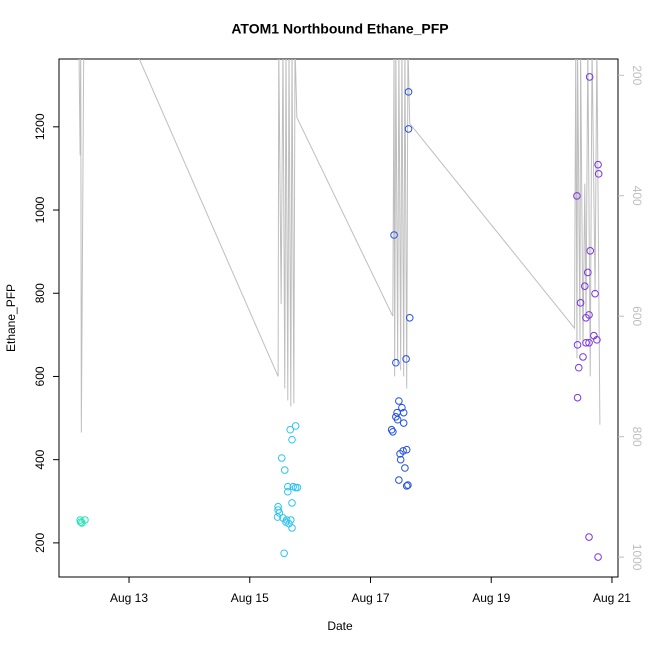 The height and width of the screenshot is (655, 650). What do you see at coordinates (40, 209) in the screenshot?
I see `y-tick-label: 1000` at bounding box center [40, 209].